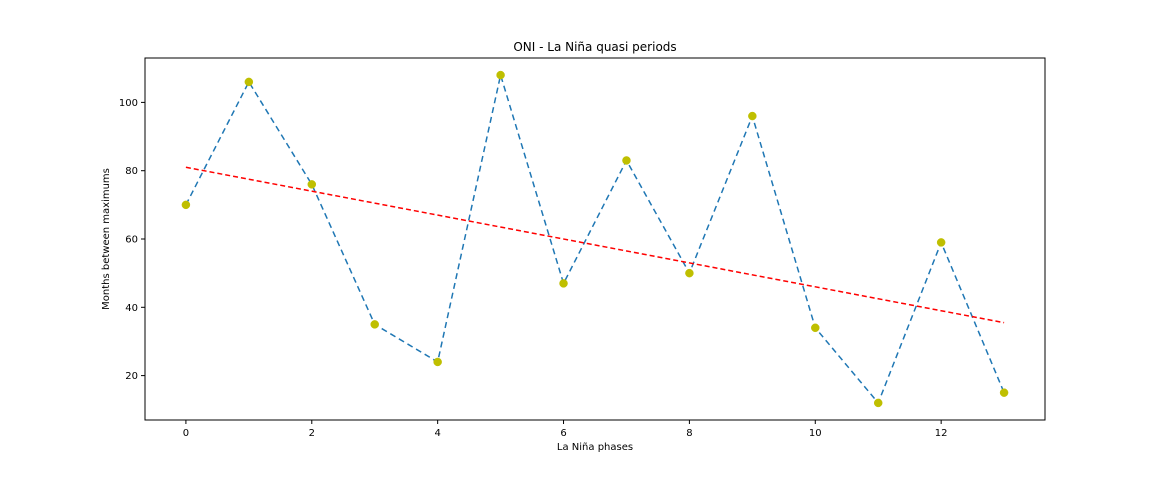 The width and height of the screenshot is (1160, 480). Describe the element at coordinates (437, 433) in the screenshot. I see `x-tick-label: 4` at that location.